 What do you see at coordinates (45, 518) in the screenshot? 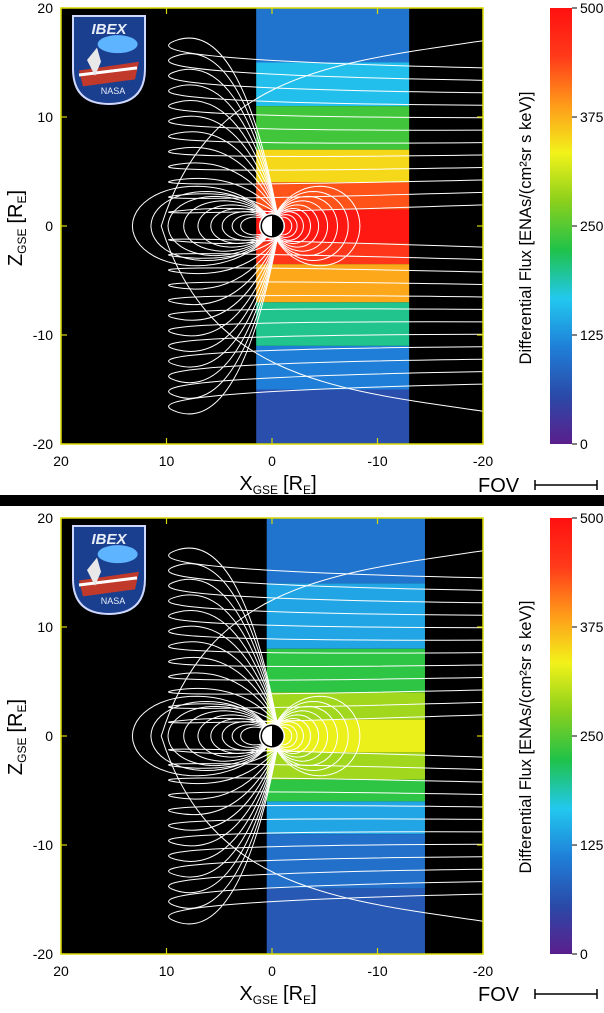
I see `y-tick-label: 20` at bounding box center [45, 518].